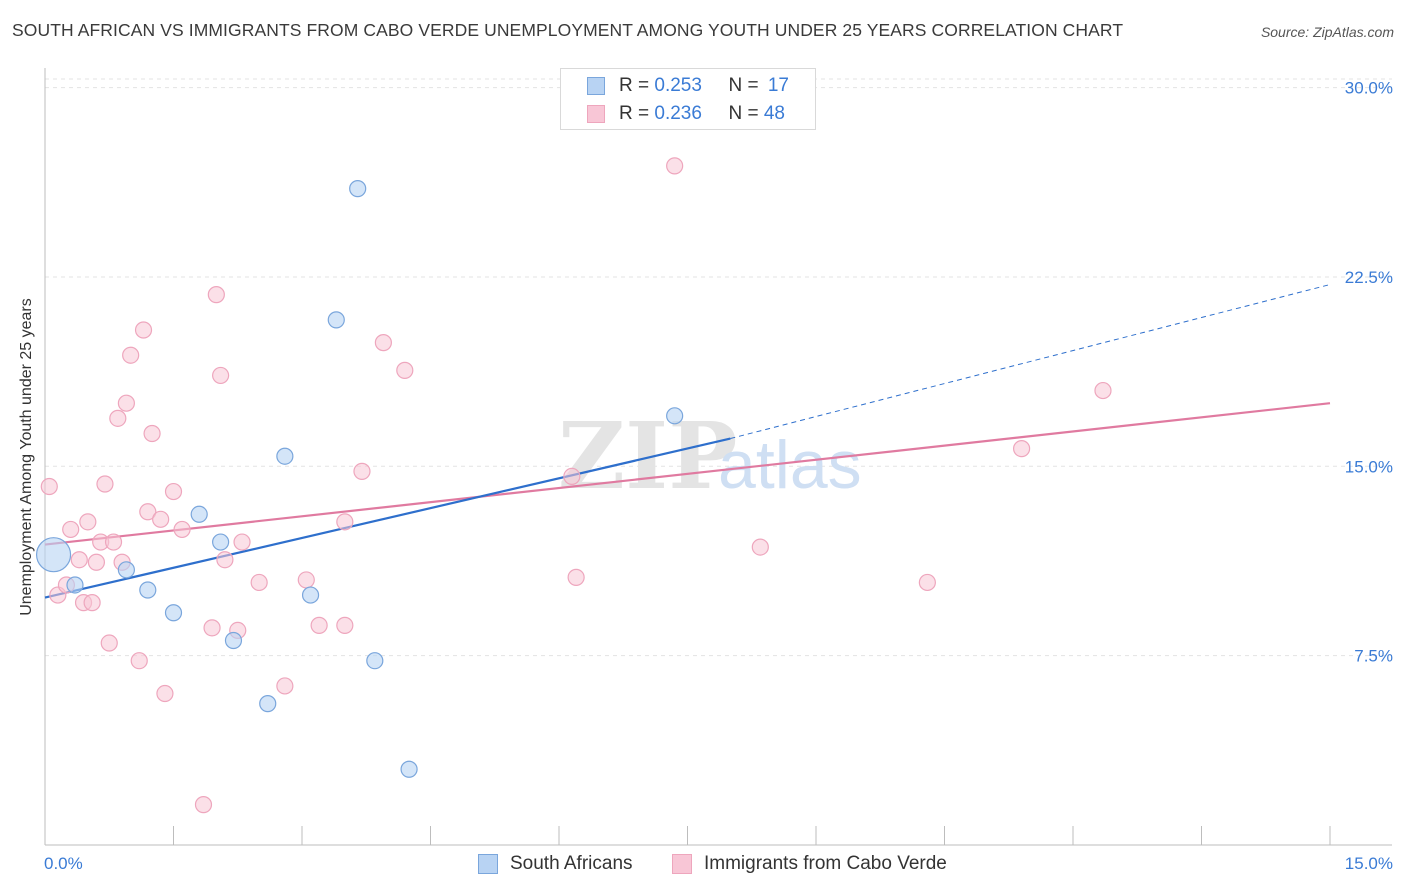  Describe the element at coordinates (488, 864) in the screenshot. I see `bottom-legend-swatch-blue` at that location.